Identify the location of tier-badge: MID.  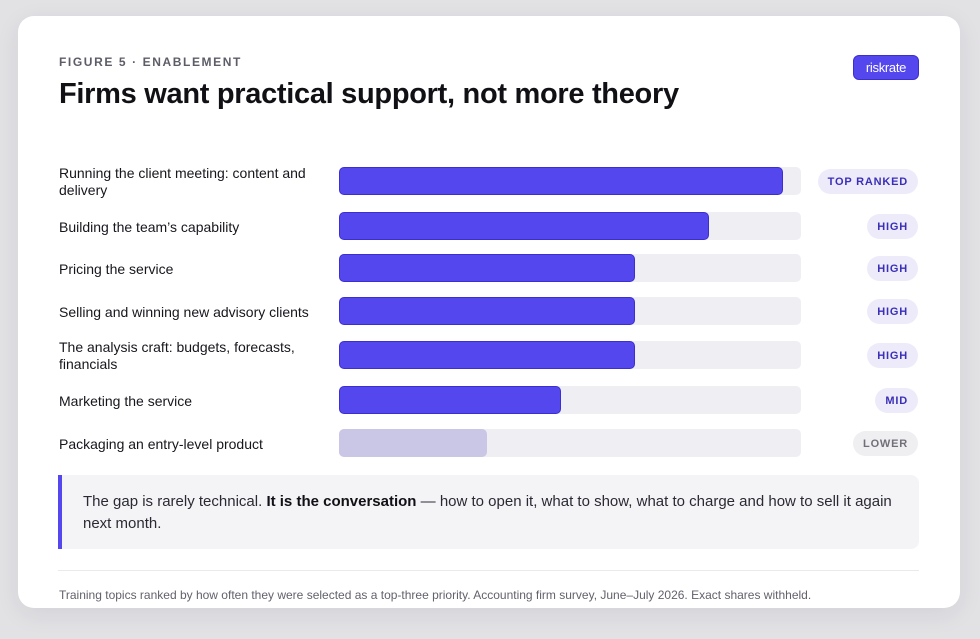
(896, 400).